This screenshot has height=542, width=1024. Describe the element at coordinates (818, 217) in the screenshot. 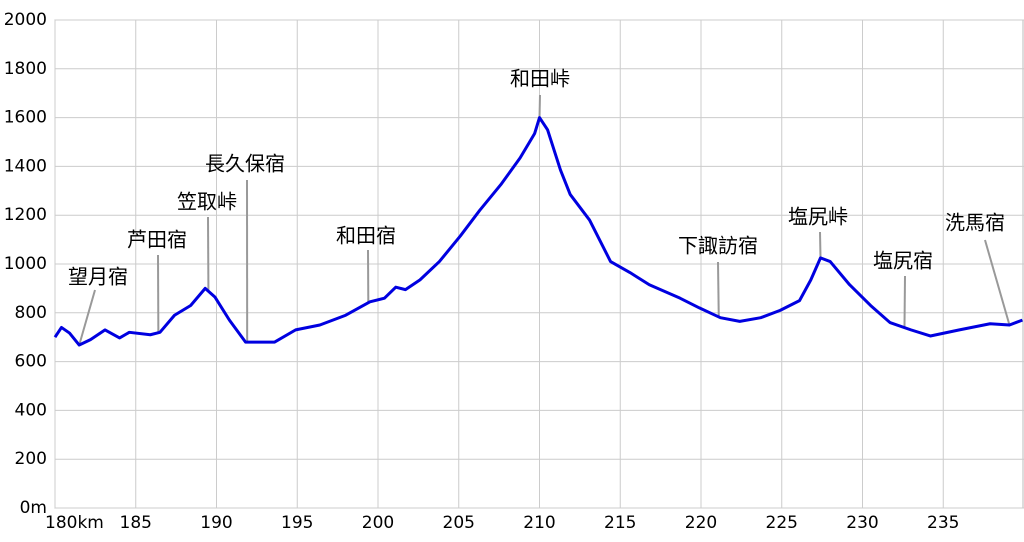

I see `annotation: 塩尻峠` at that location.